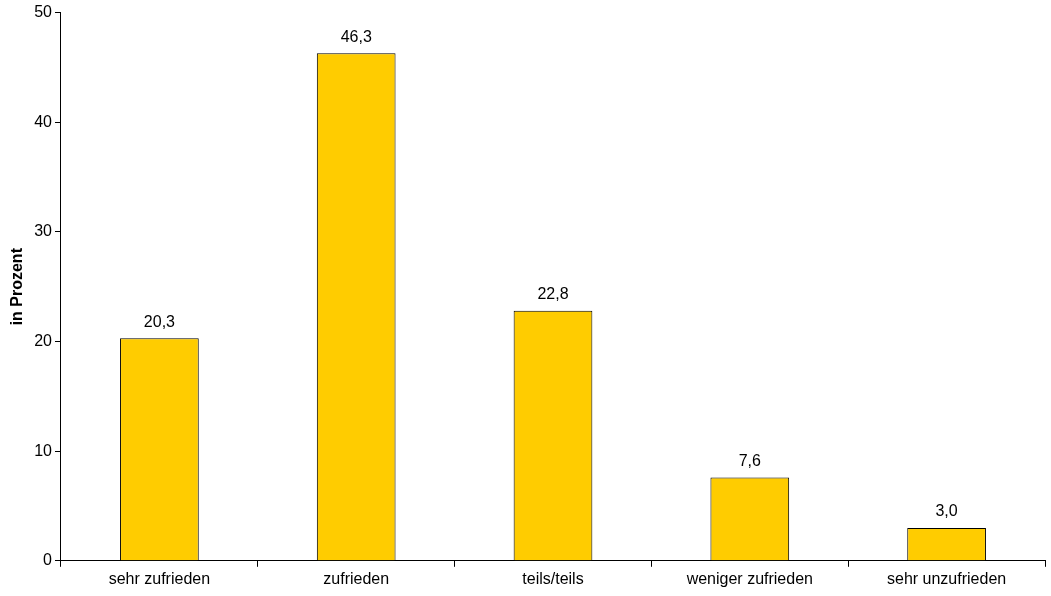 The image size is (1051, 596). What do you see at coordinates (356, 36) in the screenshot?
I see `data-label: 46,3` at bounding box center [356, 36].